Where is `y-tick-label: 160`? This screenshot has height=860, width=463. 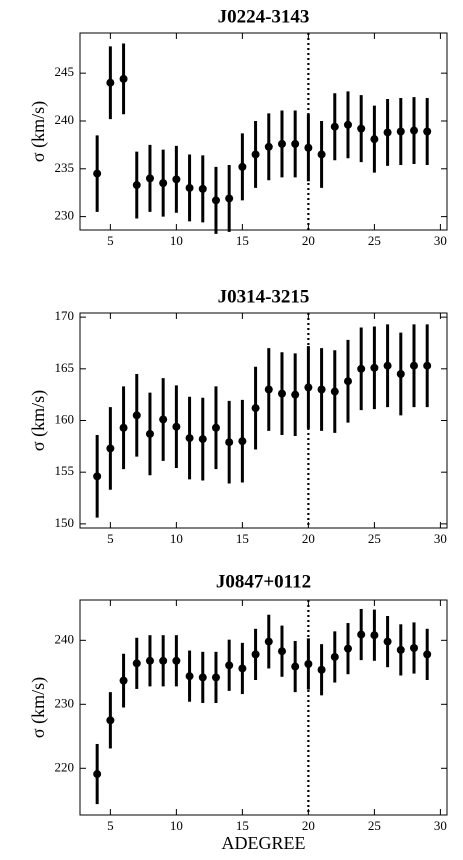 y-tick-label: 160 is located at coordinates (65, 418).